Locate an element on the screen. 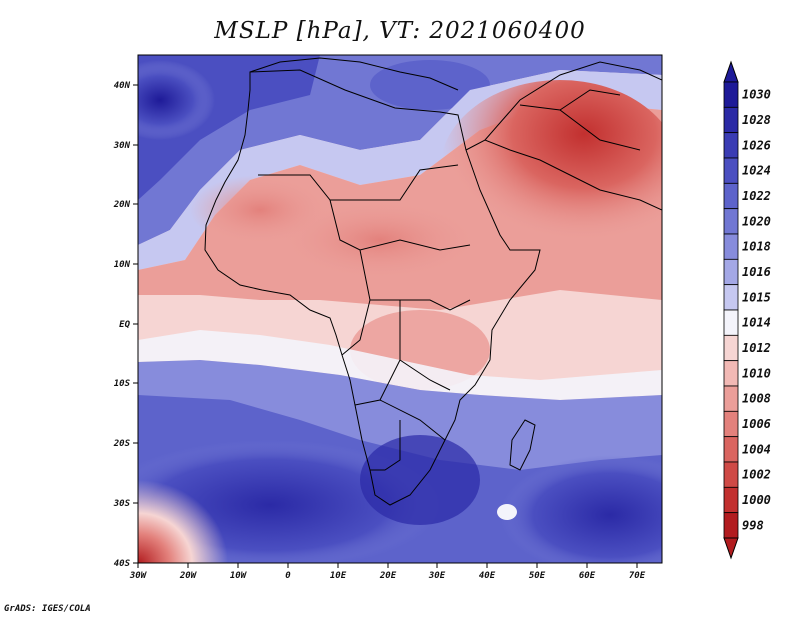 This screenshot has height=618, width=800. colorbar-label: 998 is located at coordinates (753, 525).